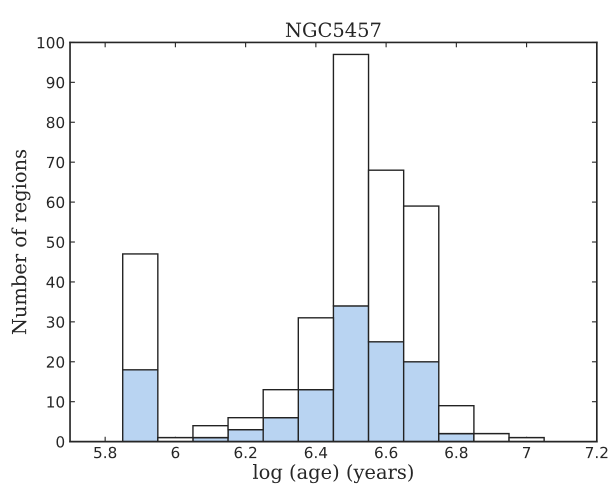 This screenshot has width=609, height=499. What do you see at coordinates (526, 452) in the screenshot?
I see `x-tick-label: 7` at bounding box center [526, 452].